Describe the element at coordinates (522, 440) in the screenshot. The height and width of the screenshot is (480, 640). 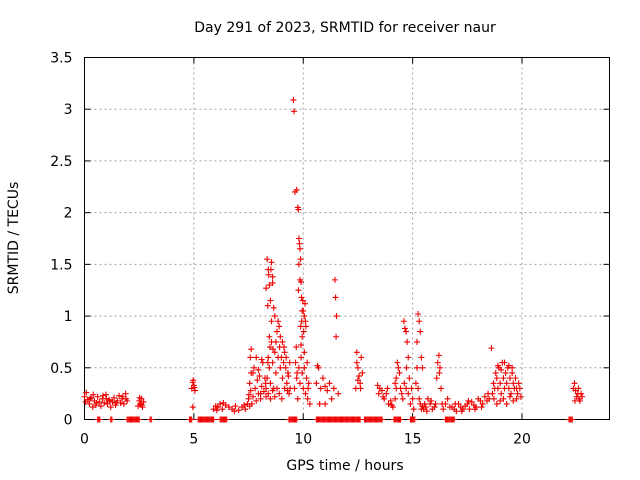
I see `x-tick-label: 20` at that location.